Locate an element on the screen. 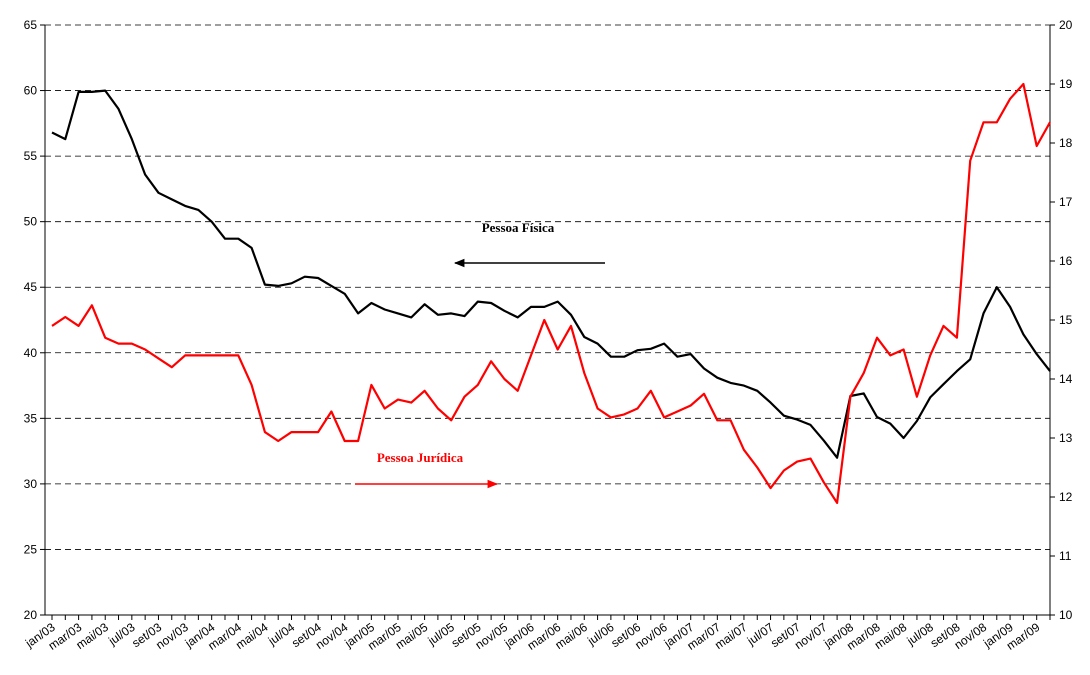 The image size is (1090, 675). y2-tick-label: 15 is located at coordinates (1066, 320).